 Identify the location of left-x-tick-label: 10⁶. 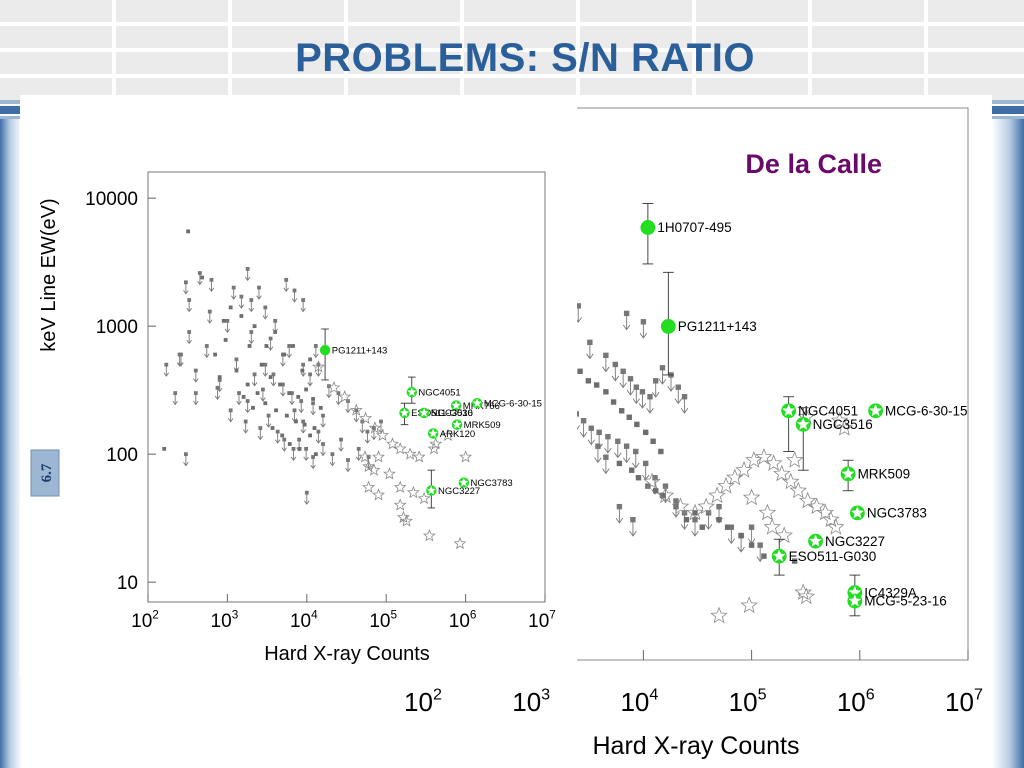
(463, 620).